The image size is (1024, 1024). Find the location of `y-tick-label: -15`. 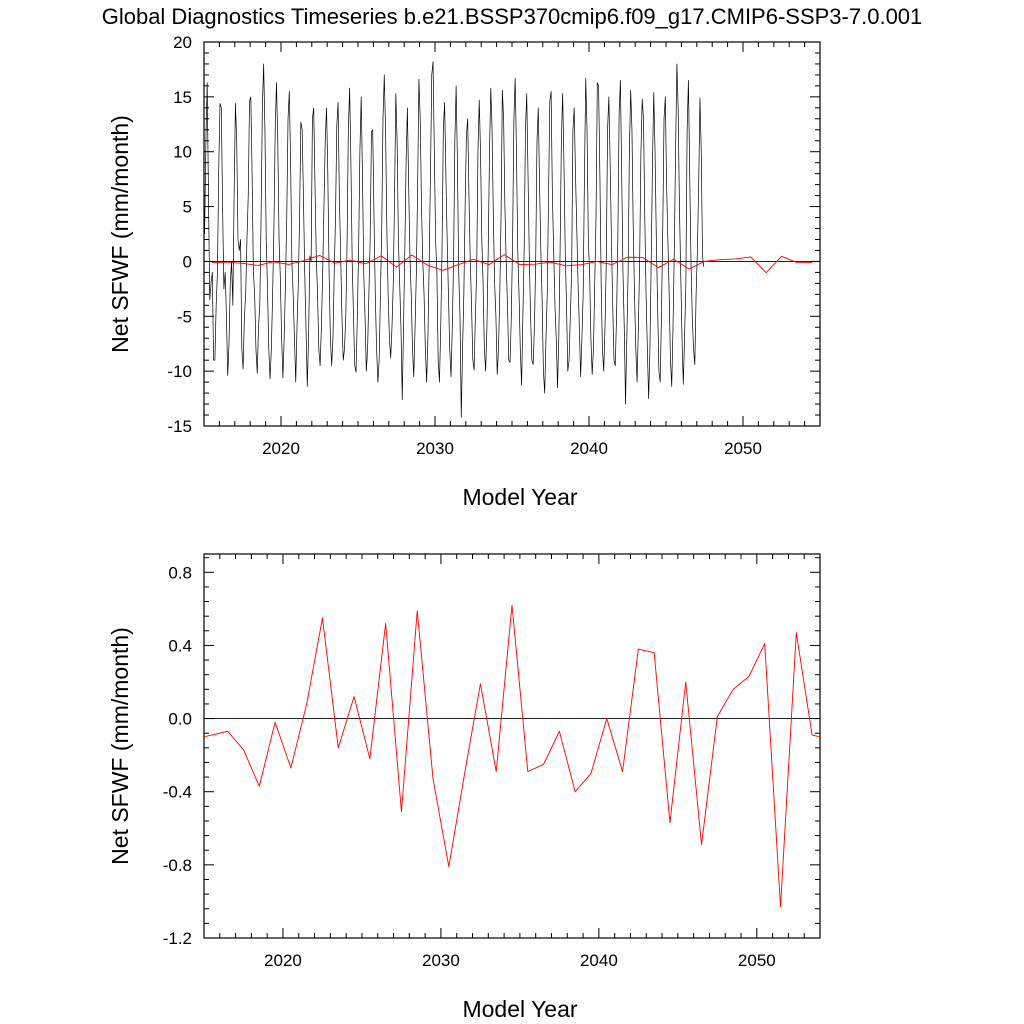

y-tick-label: -15 is located at coordinates (179, 426).